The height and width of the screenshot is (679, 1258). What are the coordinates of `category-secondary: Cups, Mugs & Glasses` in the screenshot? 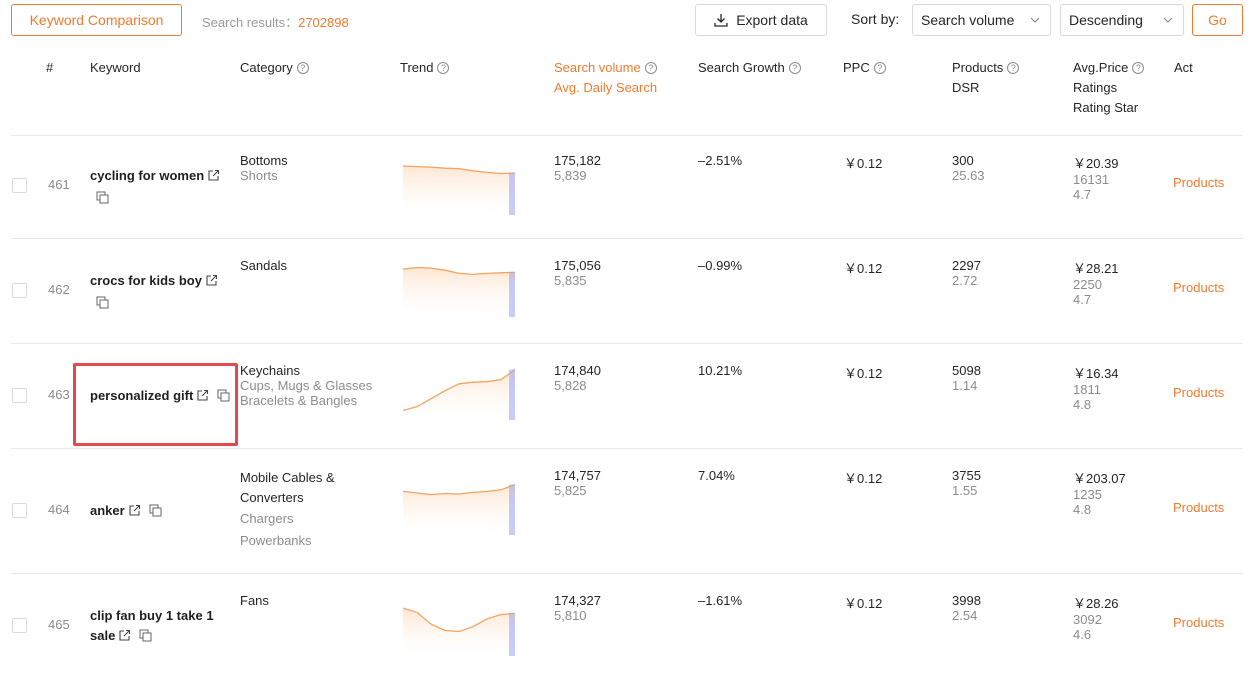 It's located at (306, 385).